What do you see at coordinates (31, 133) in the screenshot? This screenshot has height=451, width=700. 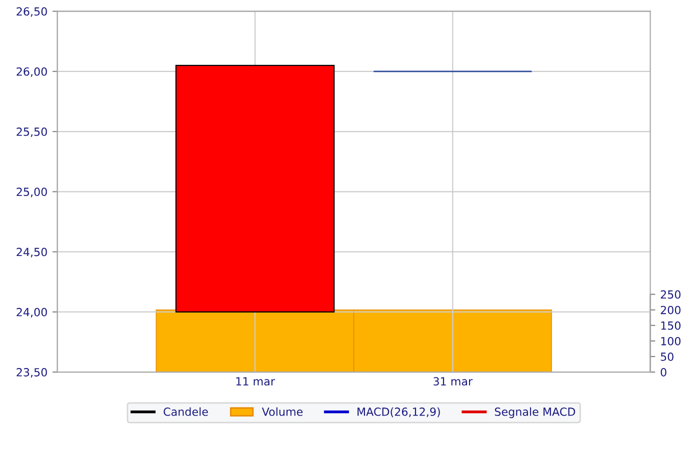 I see `y-tick-label: 25,50` at bounding box center [31, 133].